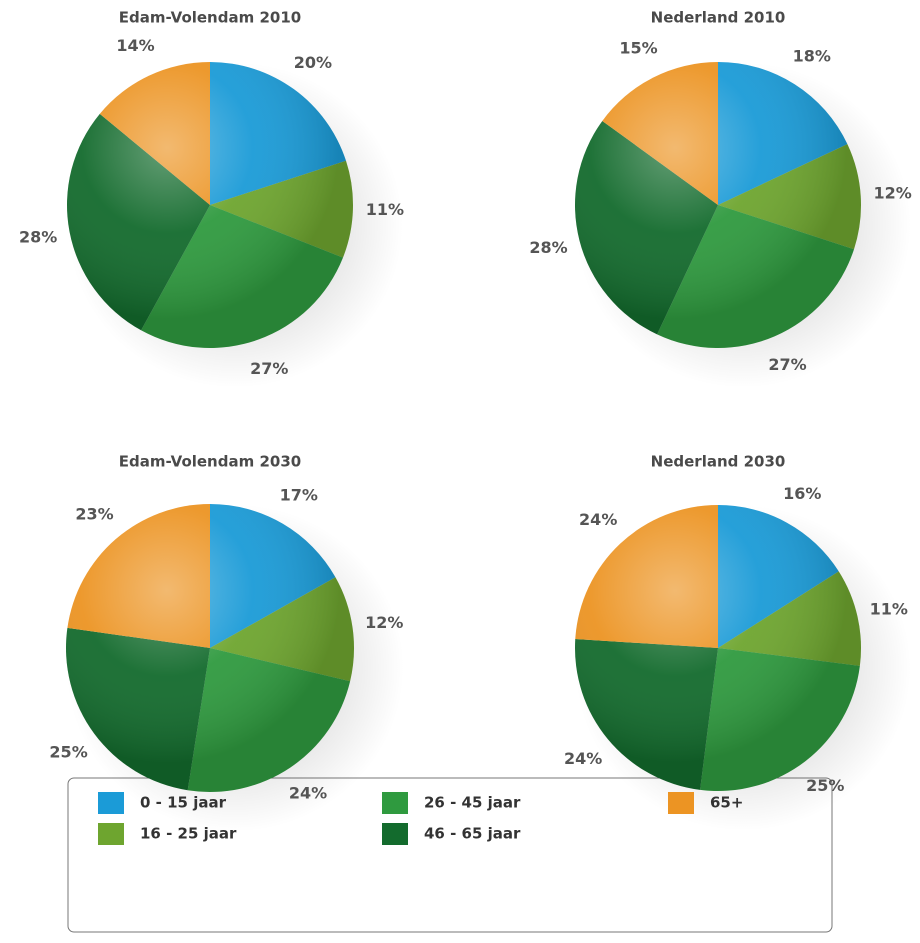  Describe the element at coordinates (638, 48) in the screenshot. I see `value-label: 15%` at that location.